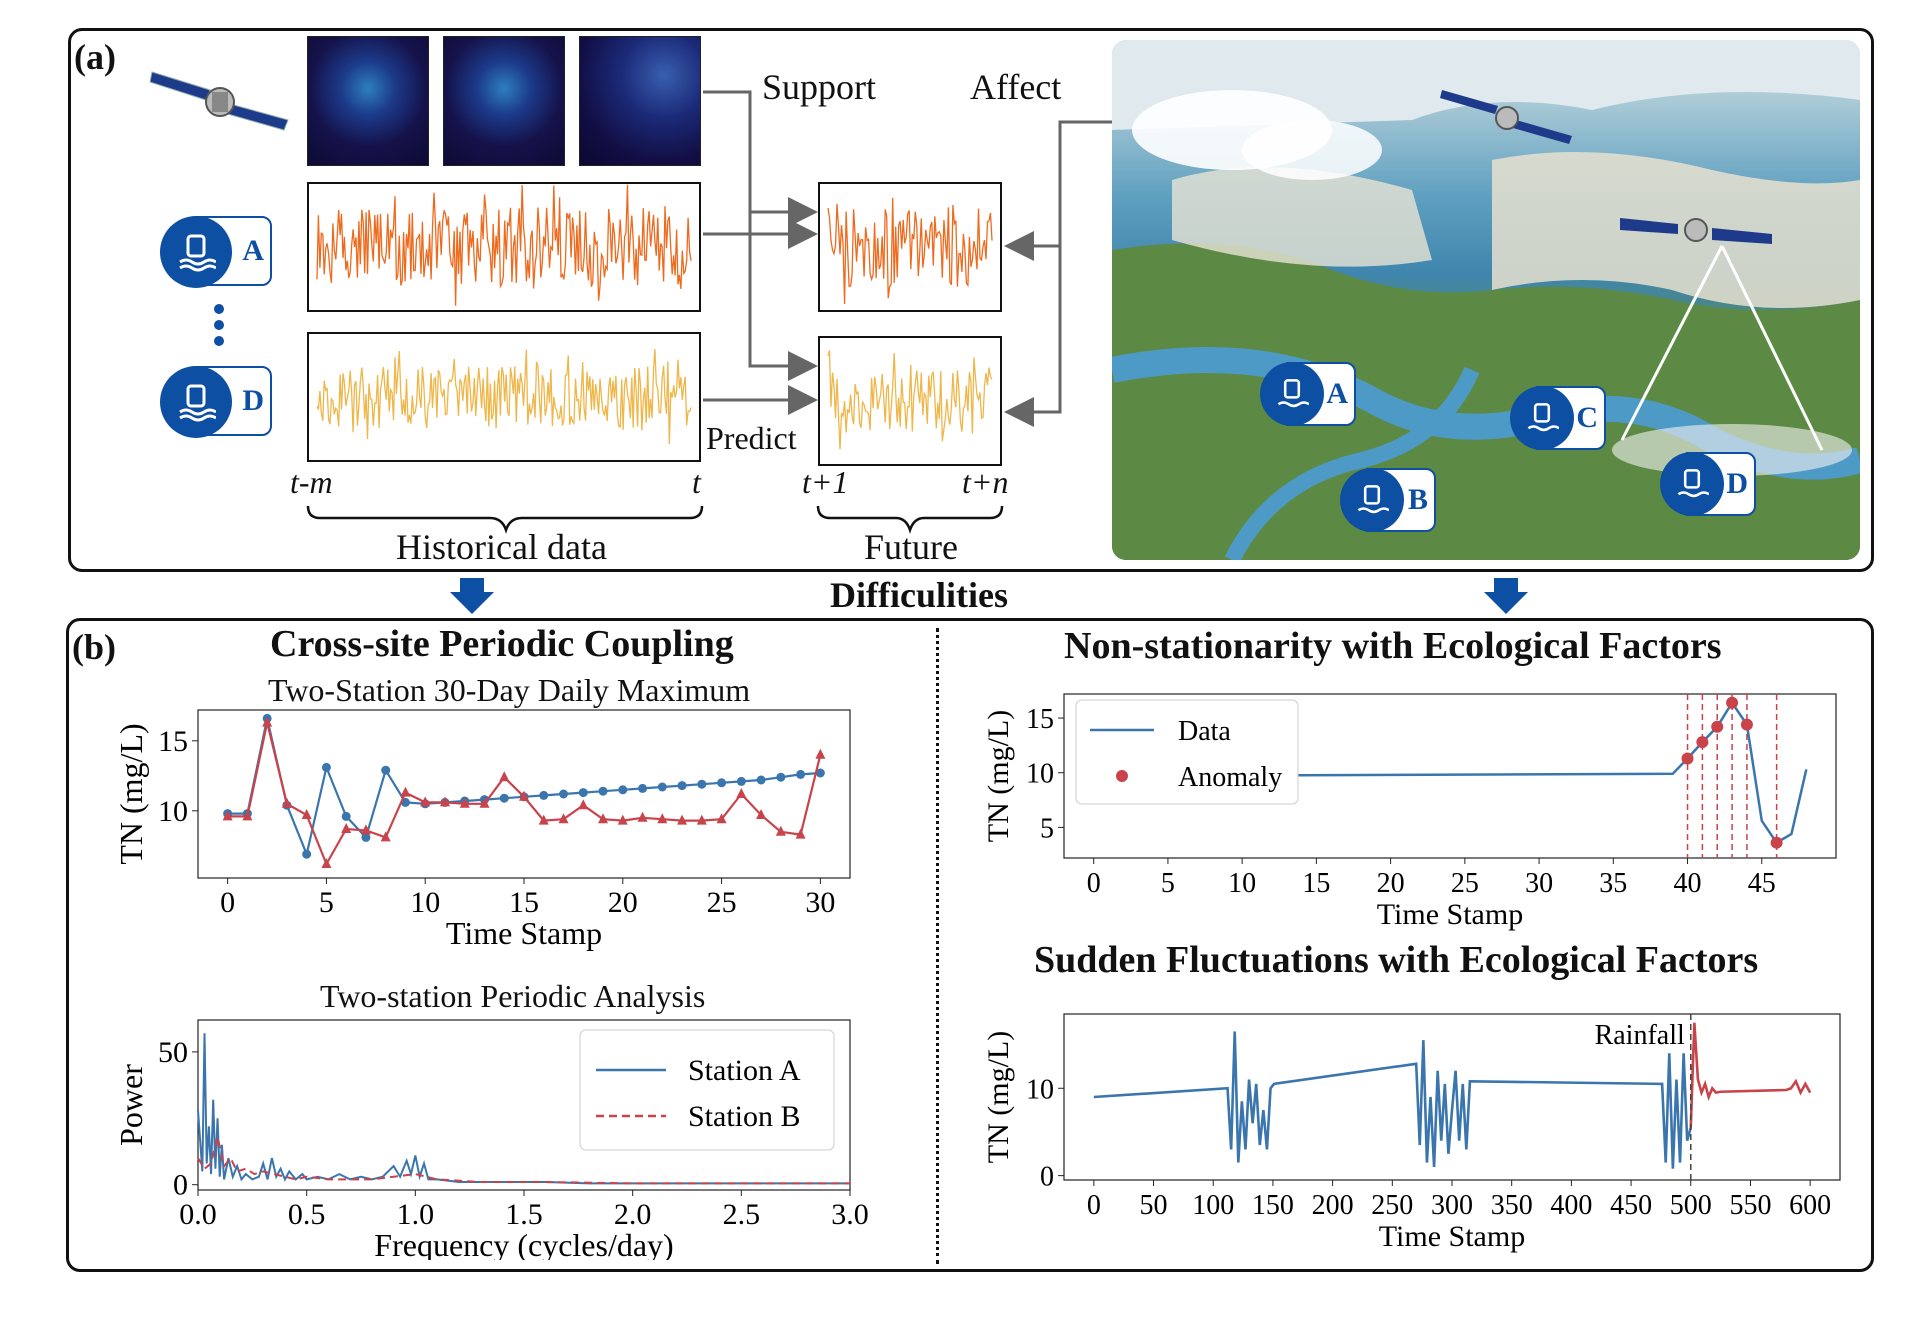 The width and height of the screenshot is (1932, 1332). Describe the element at coordinates (1750, 1205) in the screenshot. I see `x-tick-label: 550` at that location.